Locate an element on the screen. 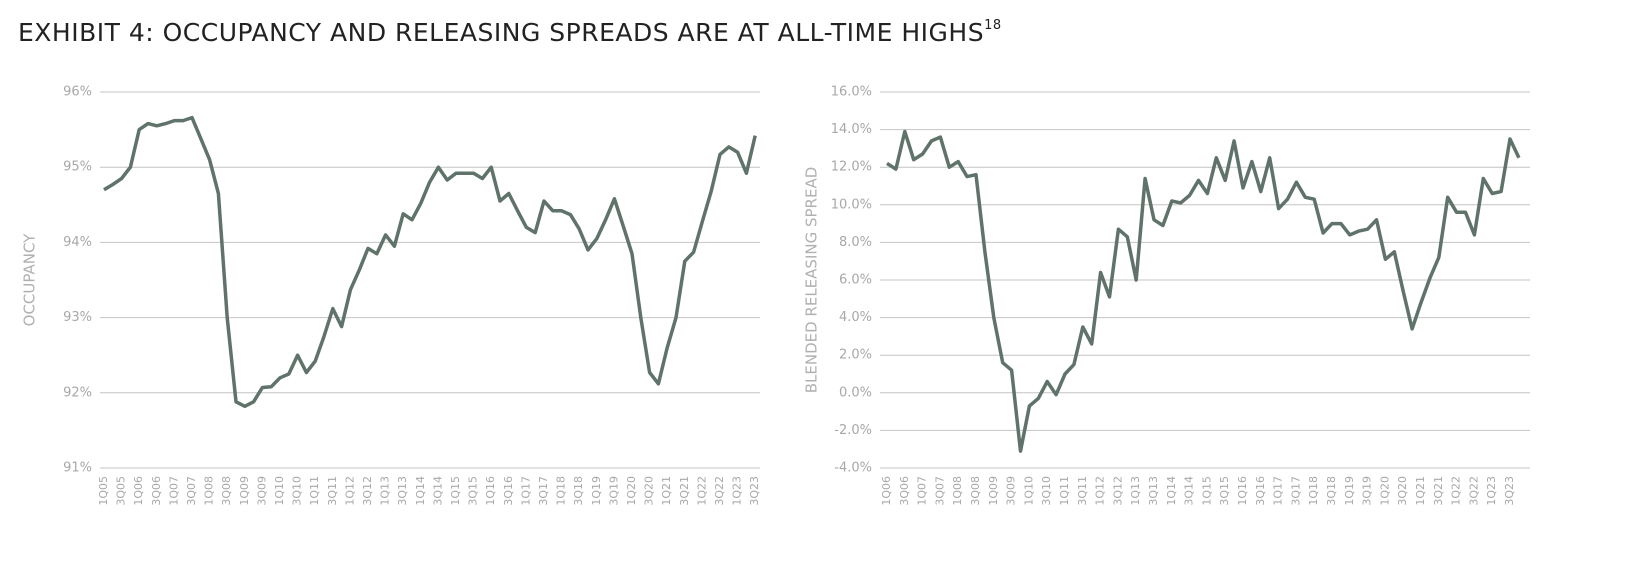  y-tick-label: 0.0% is located at coordinates (855, 392).